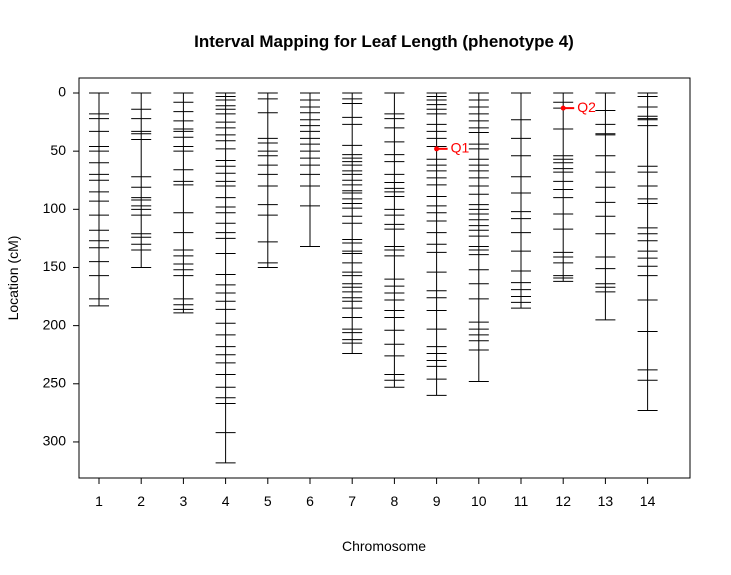 The width and height of the screenshot is (731, 575). What do you see at coordinates (310, 501) in the screenshot?
I see `x-tick-label: 6` at bounding box center [310, 501].